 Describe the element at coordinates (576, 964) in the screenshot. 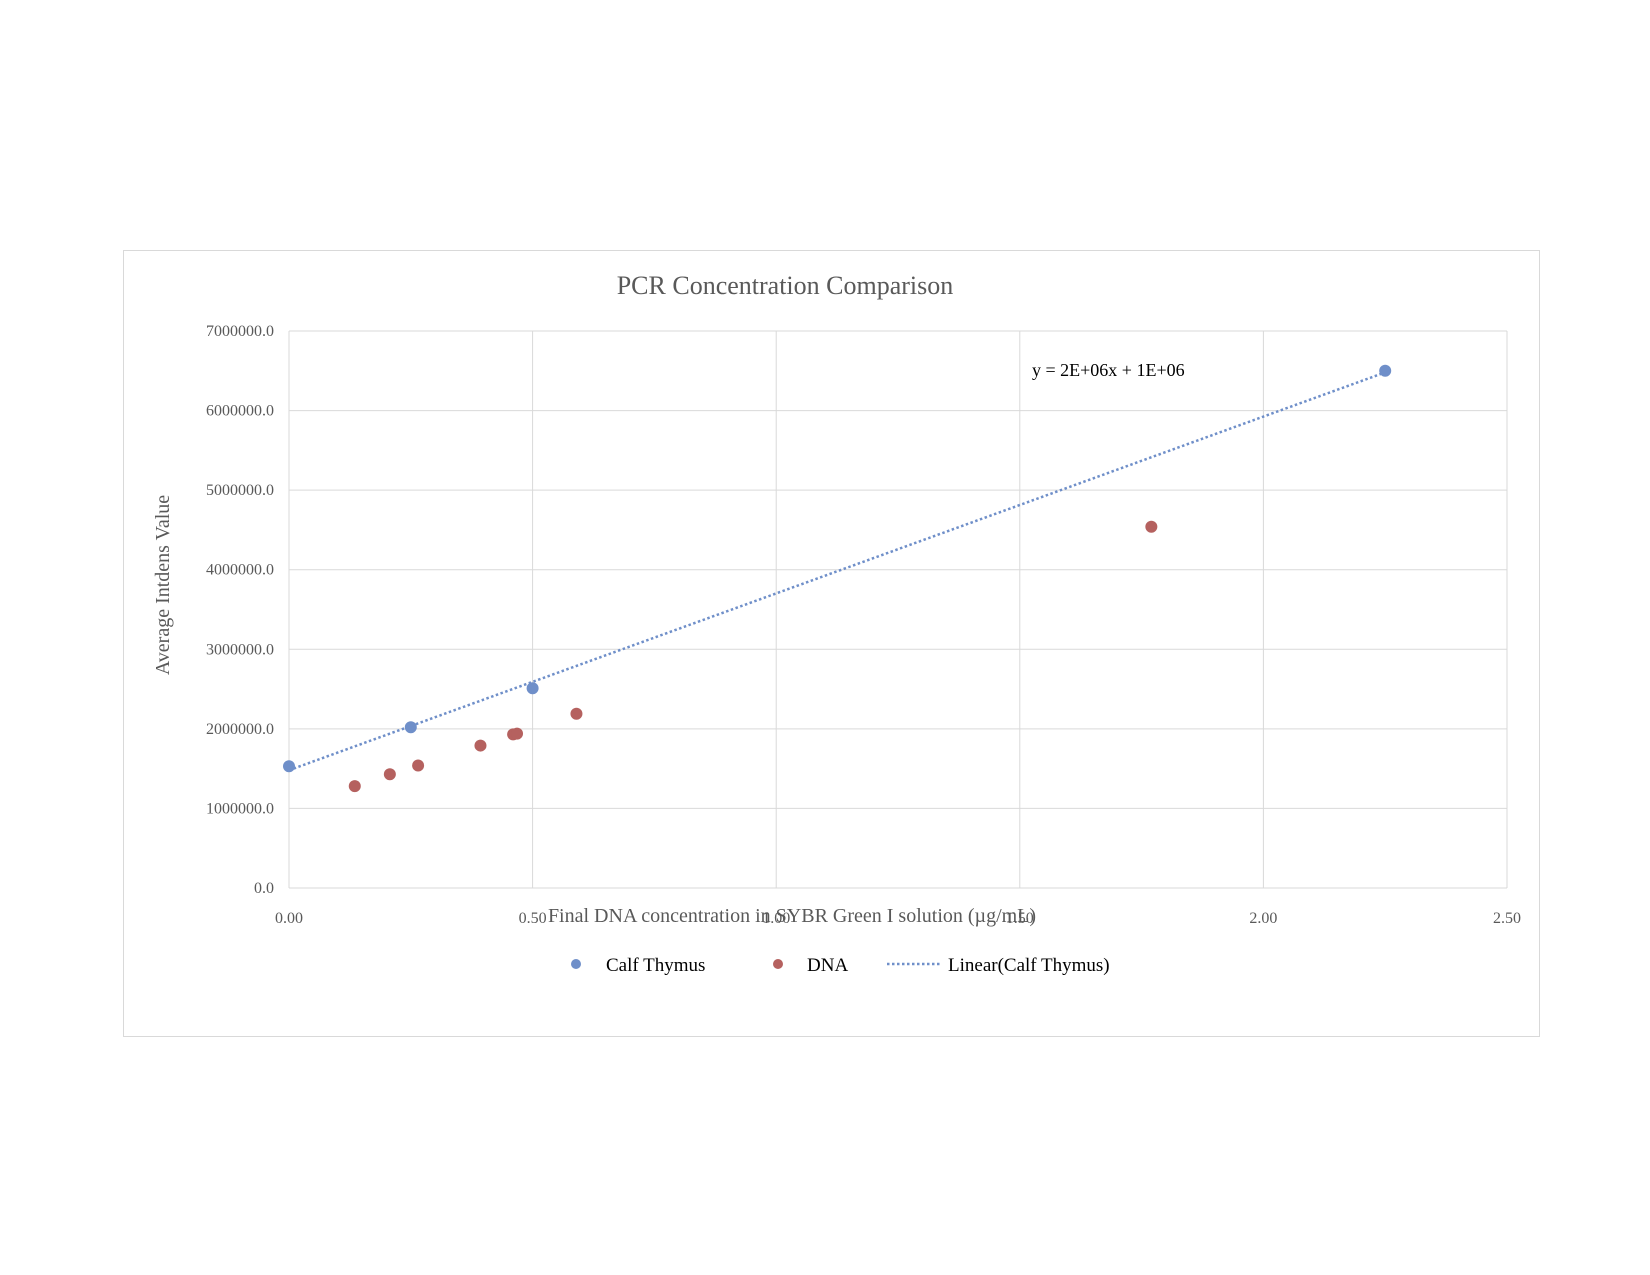

I see `legend-marker-calf-thymus` at that location.